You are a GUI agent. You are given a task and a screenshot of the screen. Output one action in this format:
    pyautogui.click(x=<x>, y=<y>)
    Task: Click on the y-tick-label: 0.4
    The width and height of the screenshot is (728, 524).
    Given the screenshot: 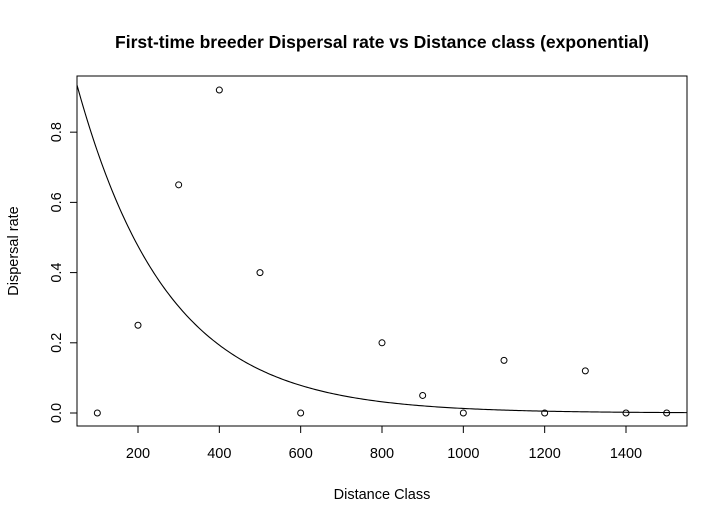 What is the action you would take?
    pyautogui.click(x=57, y=273)
    